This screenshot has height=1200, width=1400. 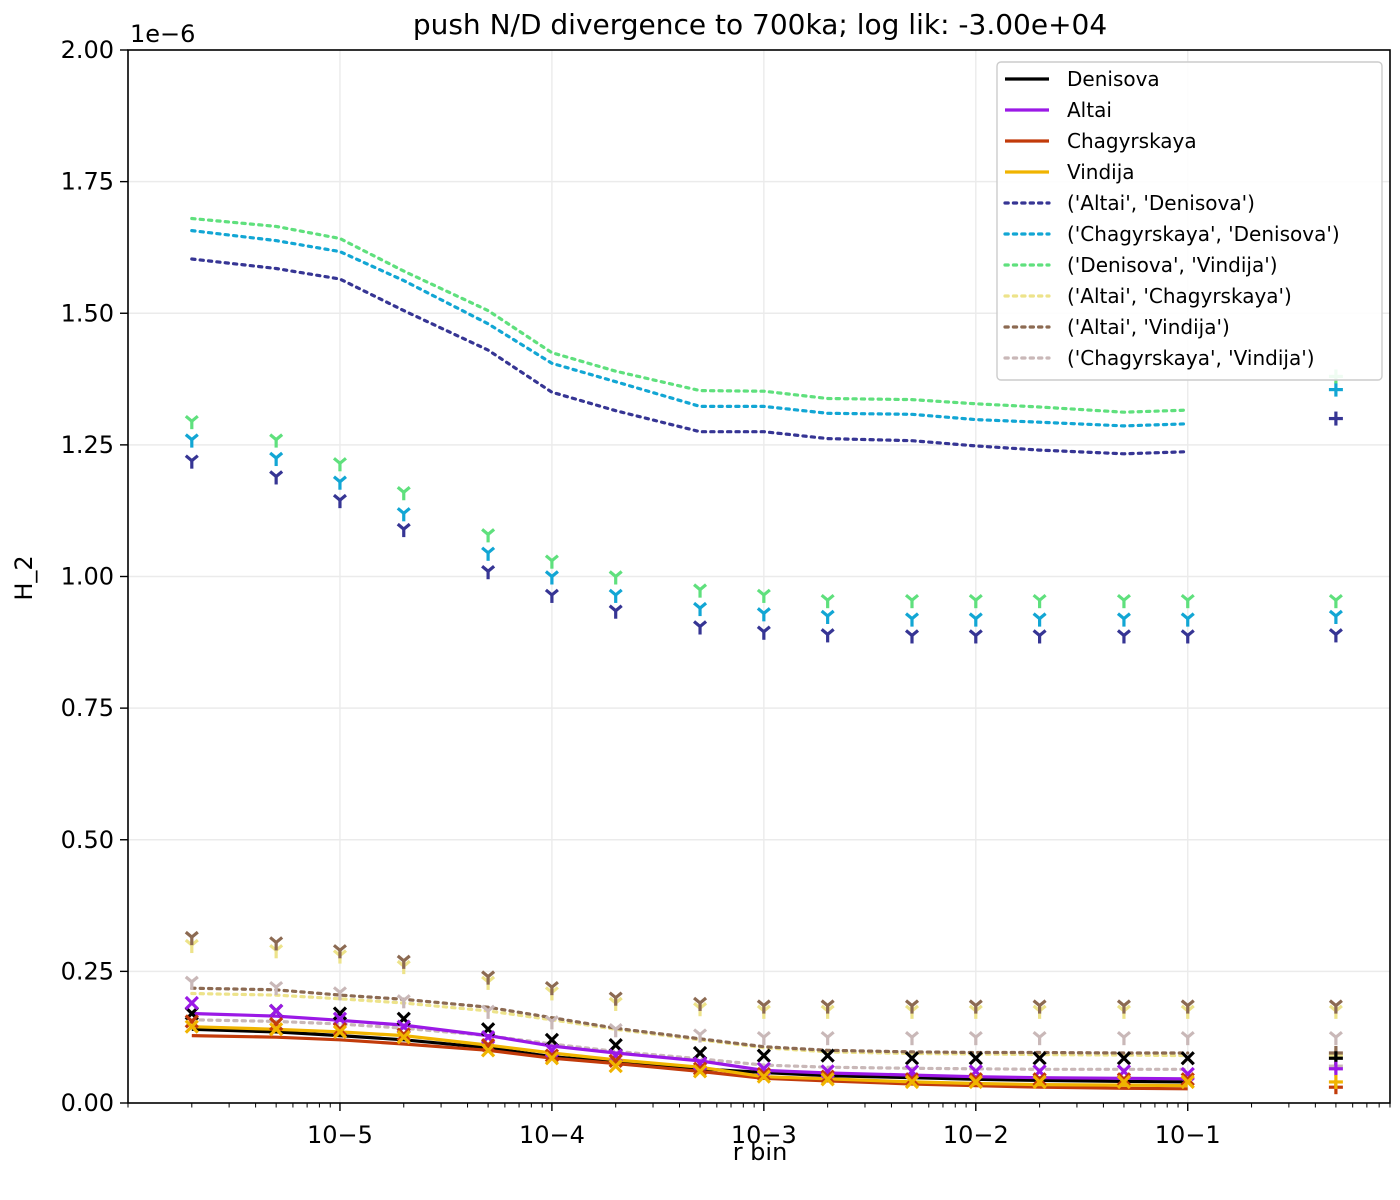 I want to click on legend-label: ('Chagyrskaya', 'Vindija'), so click(x=1191, y=358).